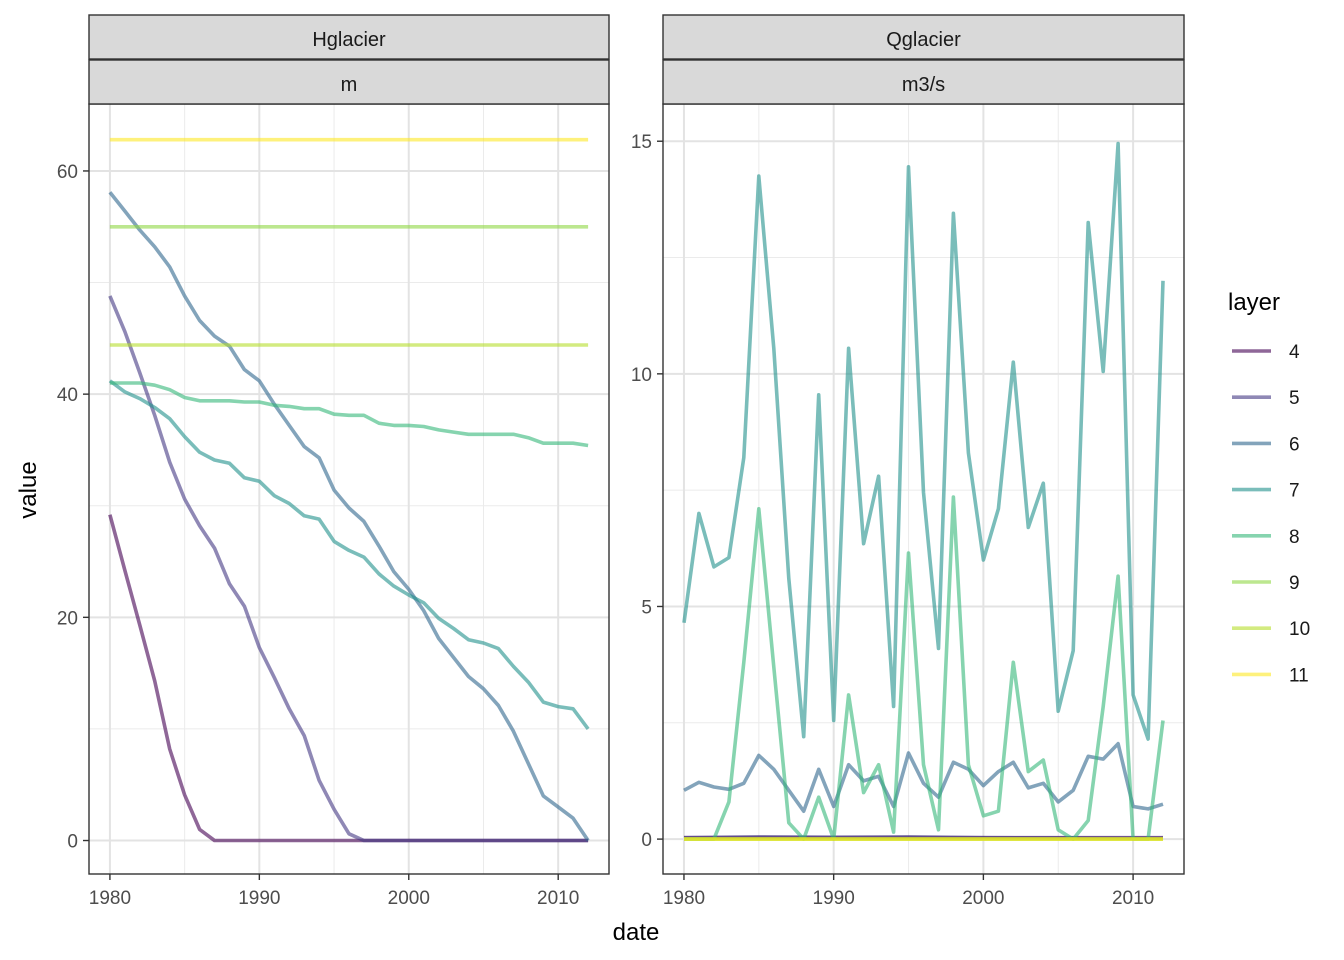 The height and width of the screenshot is (960, 1344). I want to click on legend-label-layer-9: 9, so click(1294, 583).